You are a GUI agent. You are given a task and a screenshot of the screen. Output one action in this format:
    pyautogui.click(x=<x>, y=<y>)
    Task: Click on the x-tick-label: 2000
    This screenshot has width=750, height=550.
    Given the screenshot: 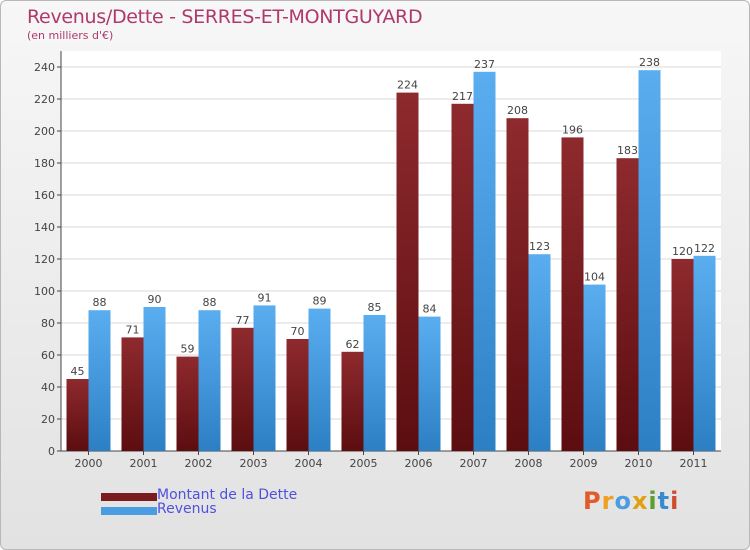 What is the action you would take?
    pyautogui.click(x=89, y=463)
    